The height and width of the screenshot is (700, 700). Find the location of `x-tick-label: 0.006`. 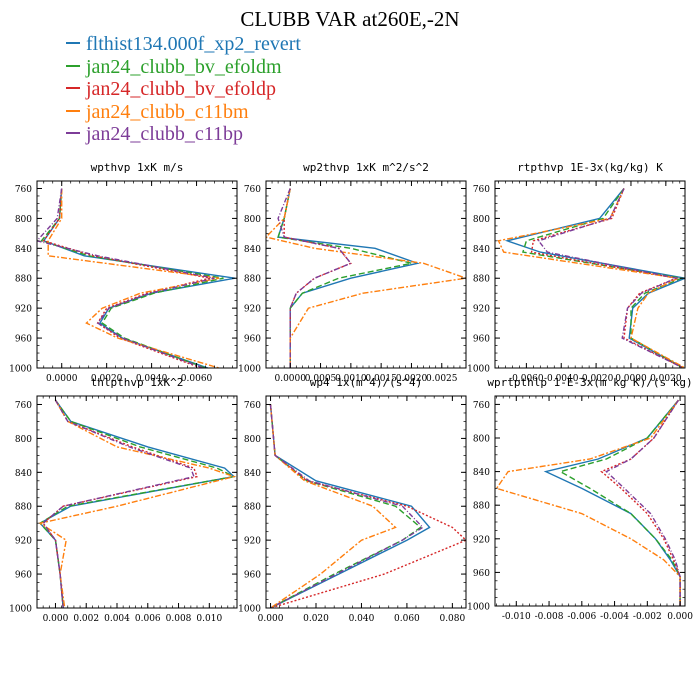

x-tick-label: 0.006 is located at coordinates (148, 619).